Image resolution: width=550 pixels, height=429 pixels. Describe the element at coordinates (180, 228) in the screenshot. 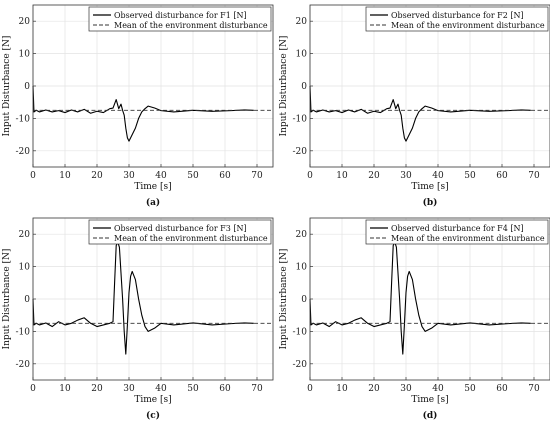

I see `legend-entry-1: Observed disturbance for F3 [N]` at that location.